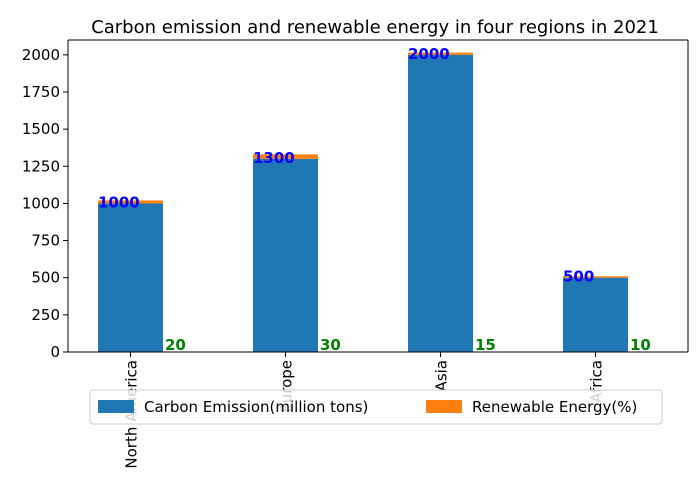  I want to click on y-tick-label: 0, so click(55, 352).